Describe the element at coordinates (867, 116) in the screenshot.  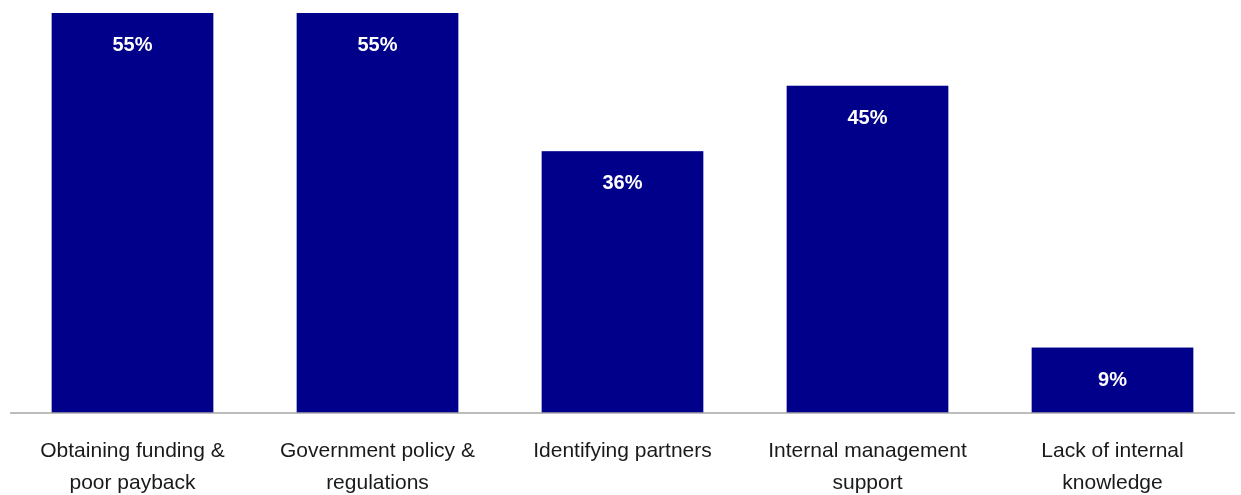
I see `data-label: 45%` at that location.